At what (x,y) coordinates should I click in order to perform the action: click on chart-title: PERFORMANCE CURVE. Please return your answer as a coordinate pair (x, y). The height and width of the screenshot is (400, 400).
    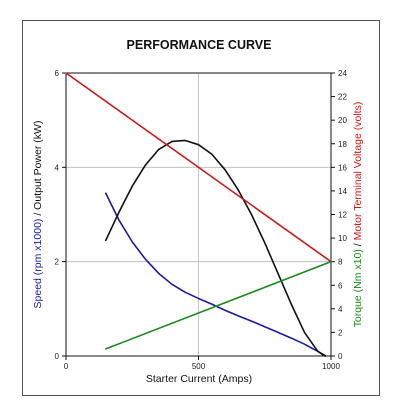
    Looking at the image, I should click on (199, 45).